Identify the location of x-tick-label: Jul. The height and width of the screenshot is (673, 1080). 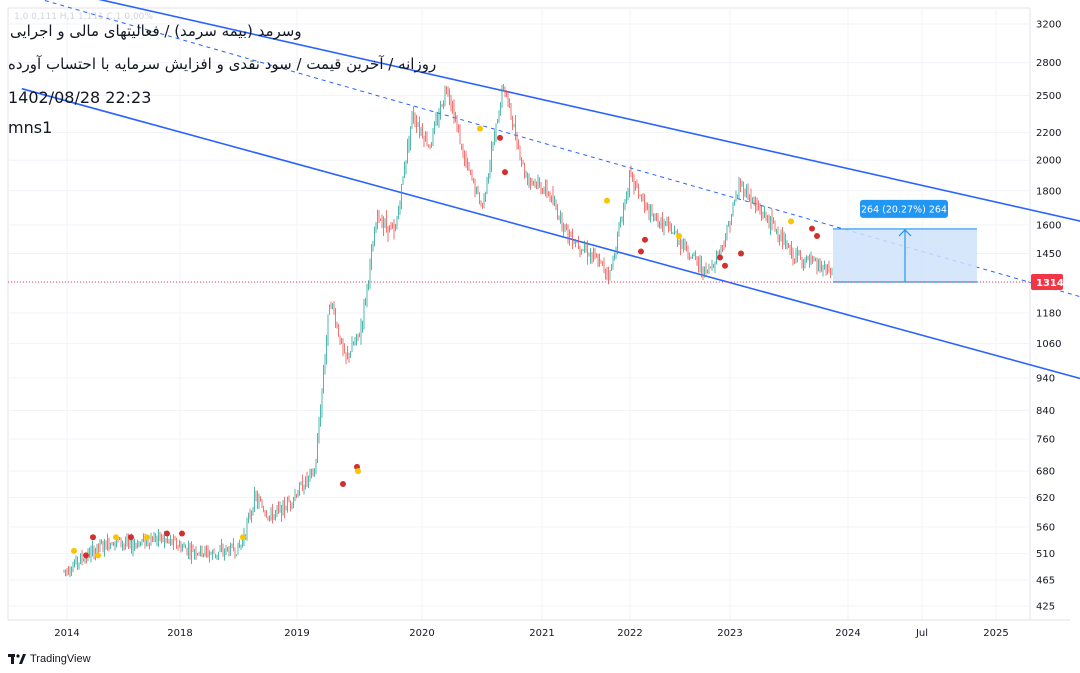
(921, 633).